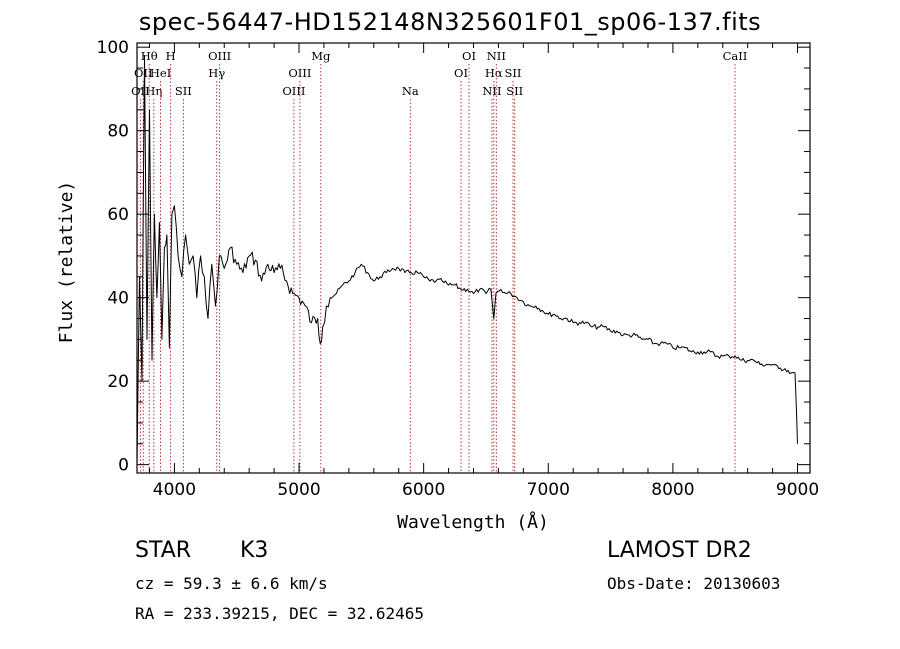  Describe the element at coordinates (321, 56) in the screenshot. I see `line-marker-label: Mg` at that location.